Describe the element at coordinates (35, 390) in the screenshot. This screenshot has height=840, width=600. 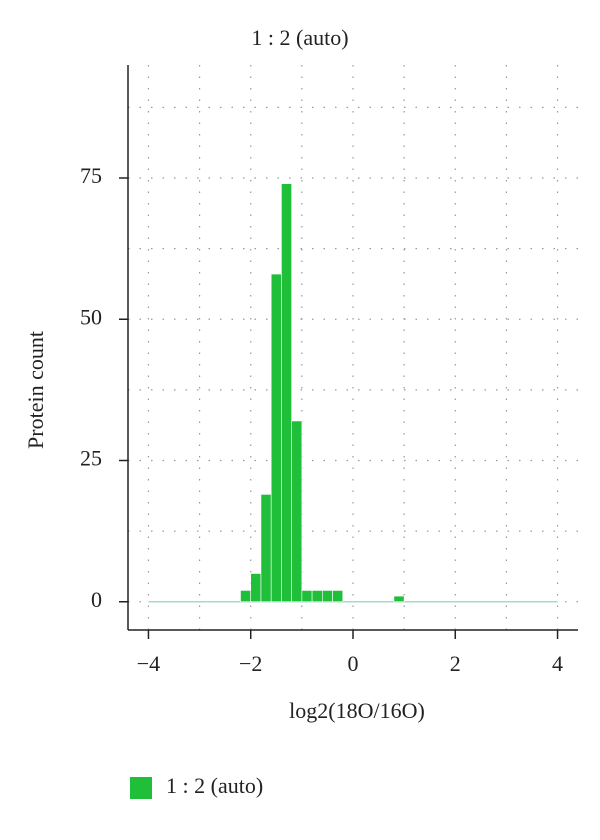
I see `y-axis-title: Protein count` at that location.